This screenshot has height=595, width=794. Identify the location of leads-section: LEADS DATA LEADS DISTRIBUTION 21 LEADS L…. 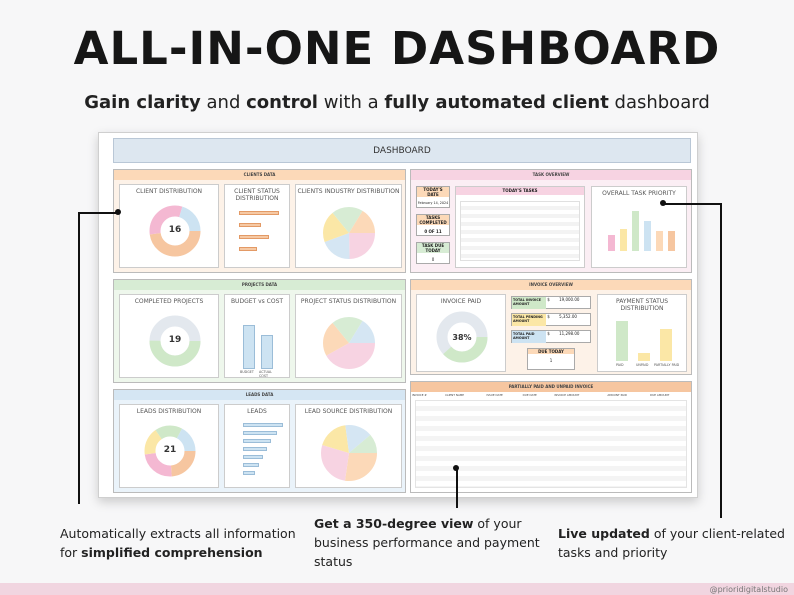
(259, 441).